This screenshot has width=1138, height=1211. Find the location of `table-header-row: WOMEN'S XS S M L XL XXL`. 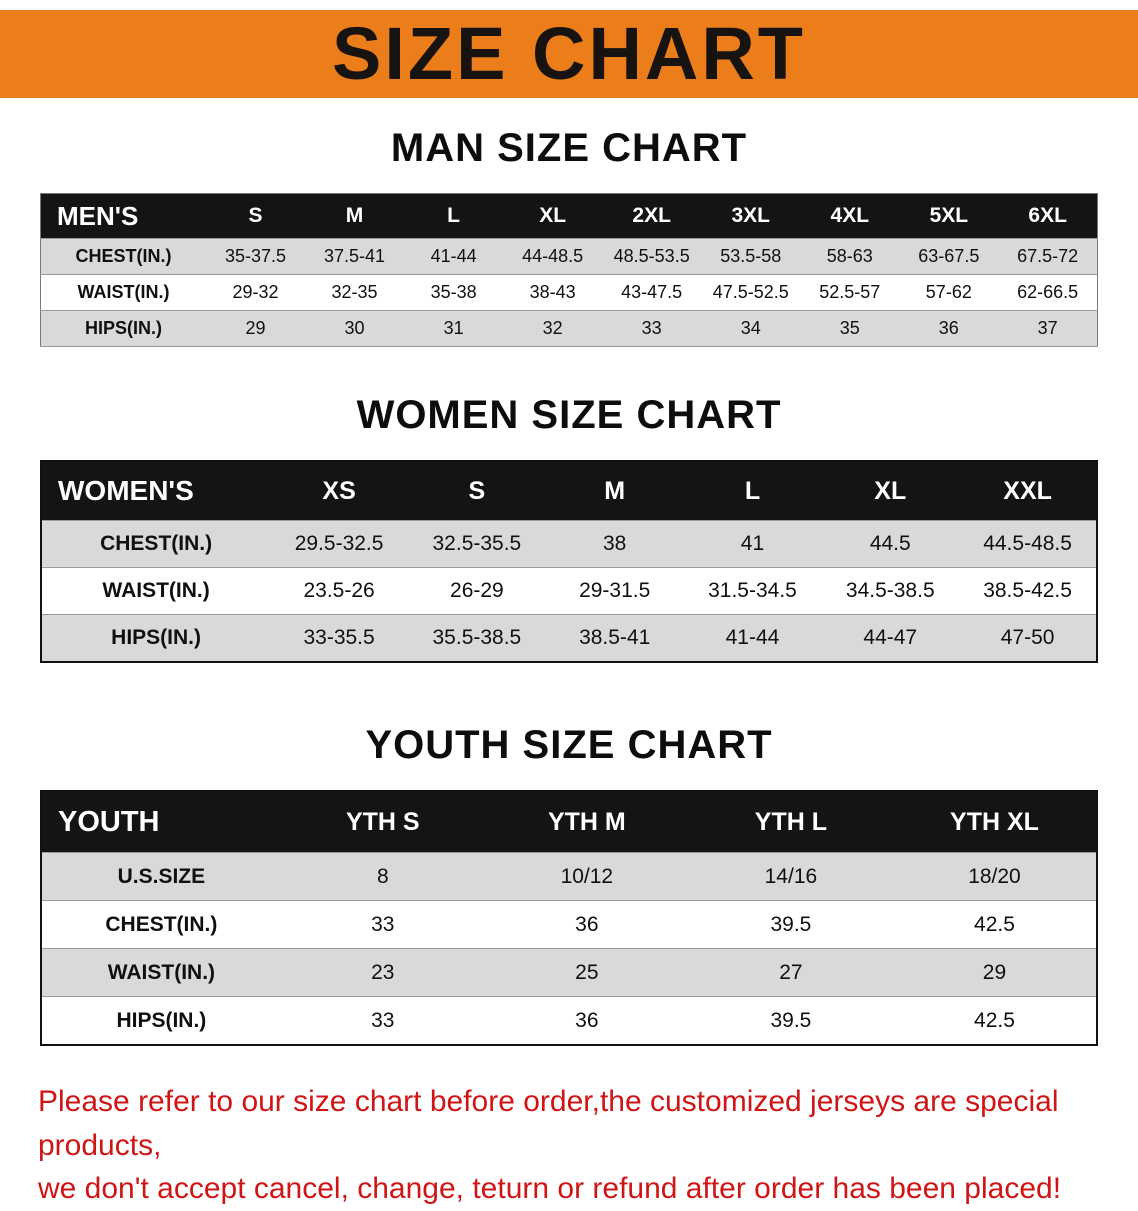

table-header-row: WOMEN'S XS S M L XL XXL is located at coordinates (569, 491).